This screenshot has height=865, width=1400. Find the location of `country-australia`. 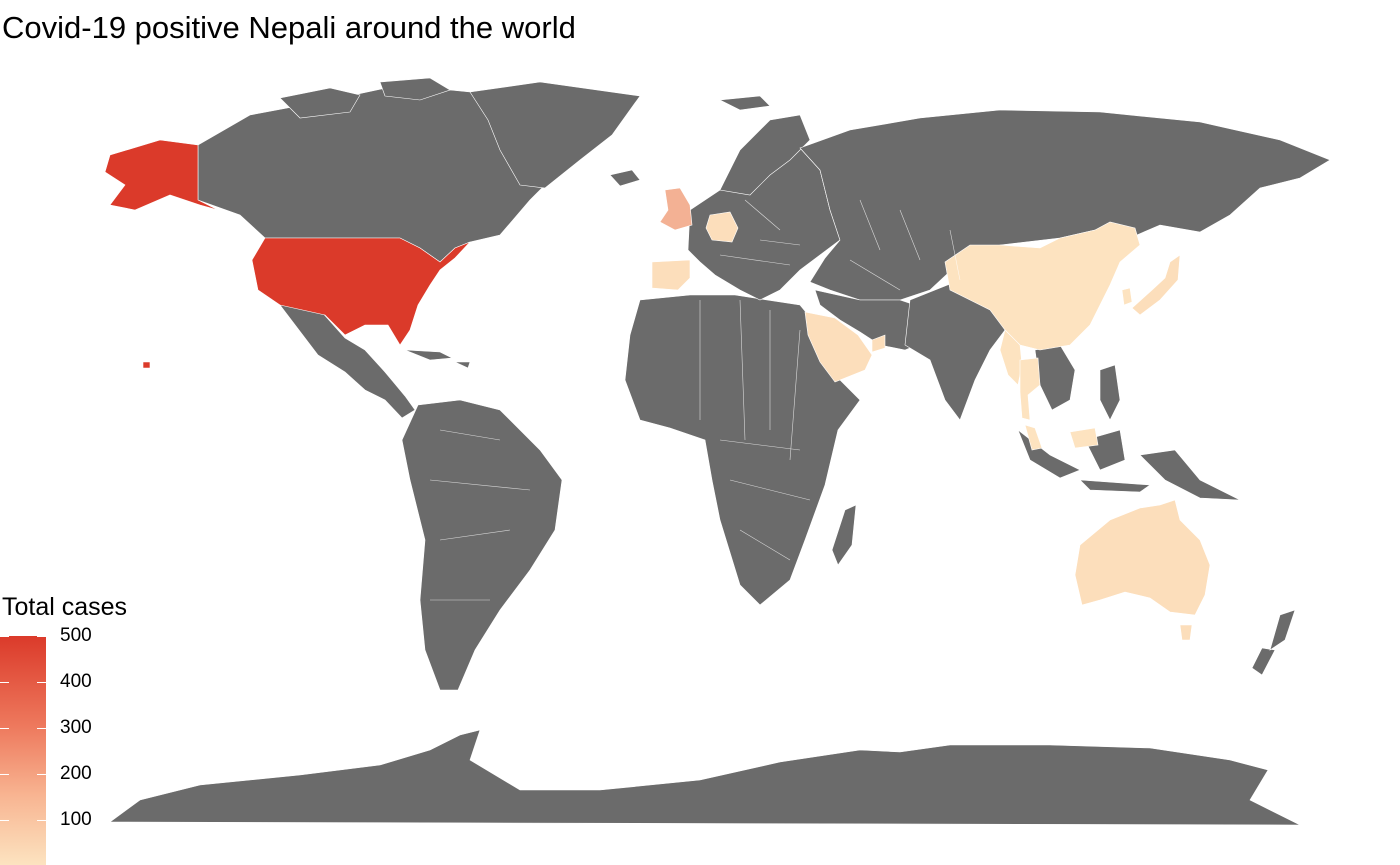

country-australia is located at coordinates (1142, 557).